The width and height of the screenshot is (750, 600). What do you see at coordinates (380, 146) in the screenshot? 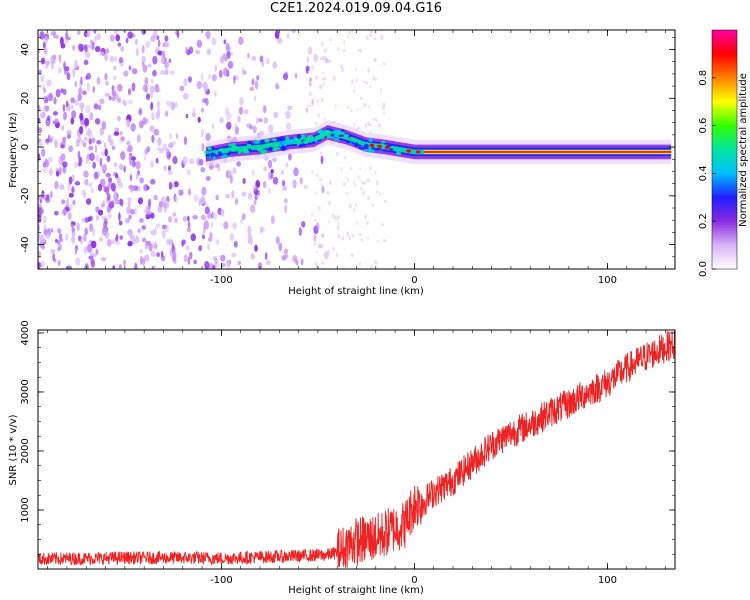
I see `ridge-peak` at bounding box center [380, 146].